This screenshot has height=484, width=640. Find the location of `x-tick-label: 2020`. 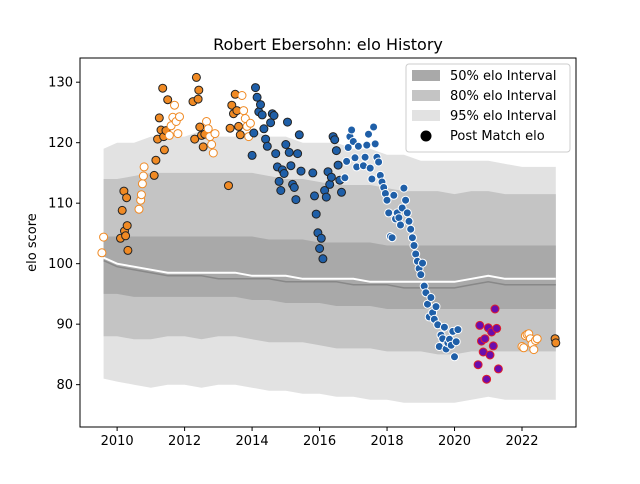

x-tick-label: 2020 is located at coordinates (454, 441).